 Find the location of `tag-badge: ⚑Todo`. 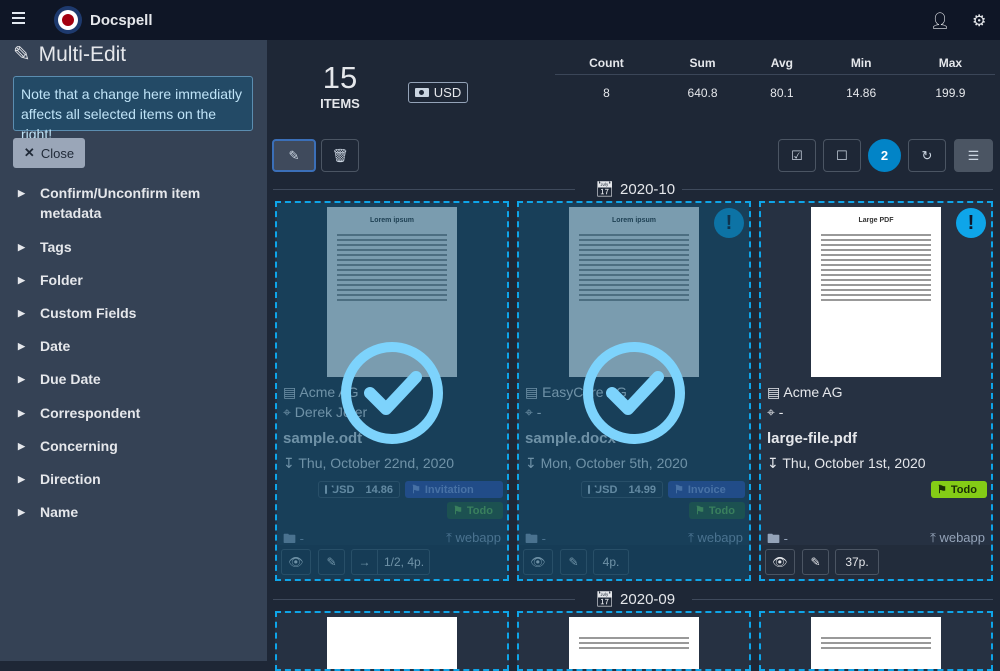

tag-badge: ⚑Todo is located at coordinates (959, 489).